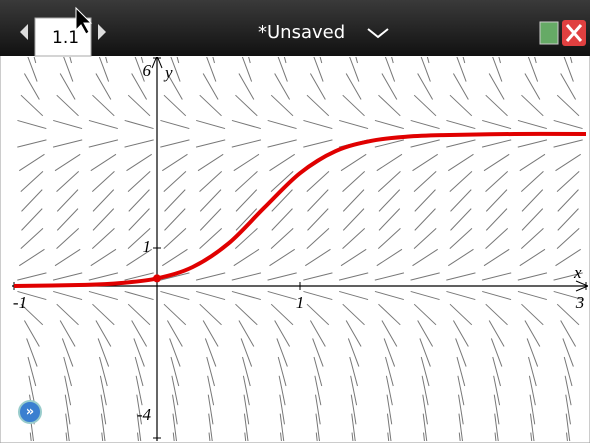 The image size is (590, 447). I want to click on next-arrow, so click(102, 32).